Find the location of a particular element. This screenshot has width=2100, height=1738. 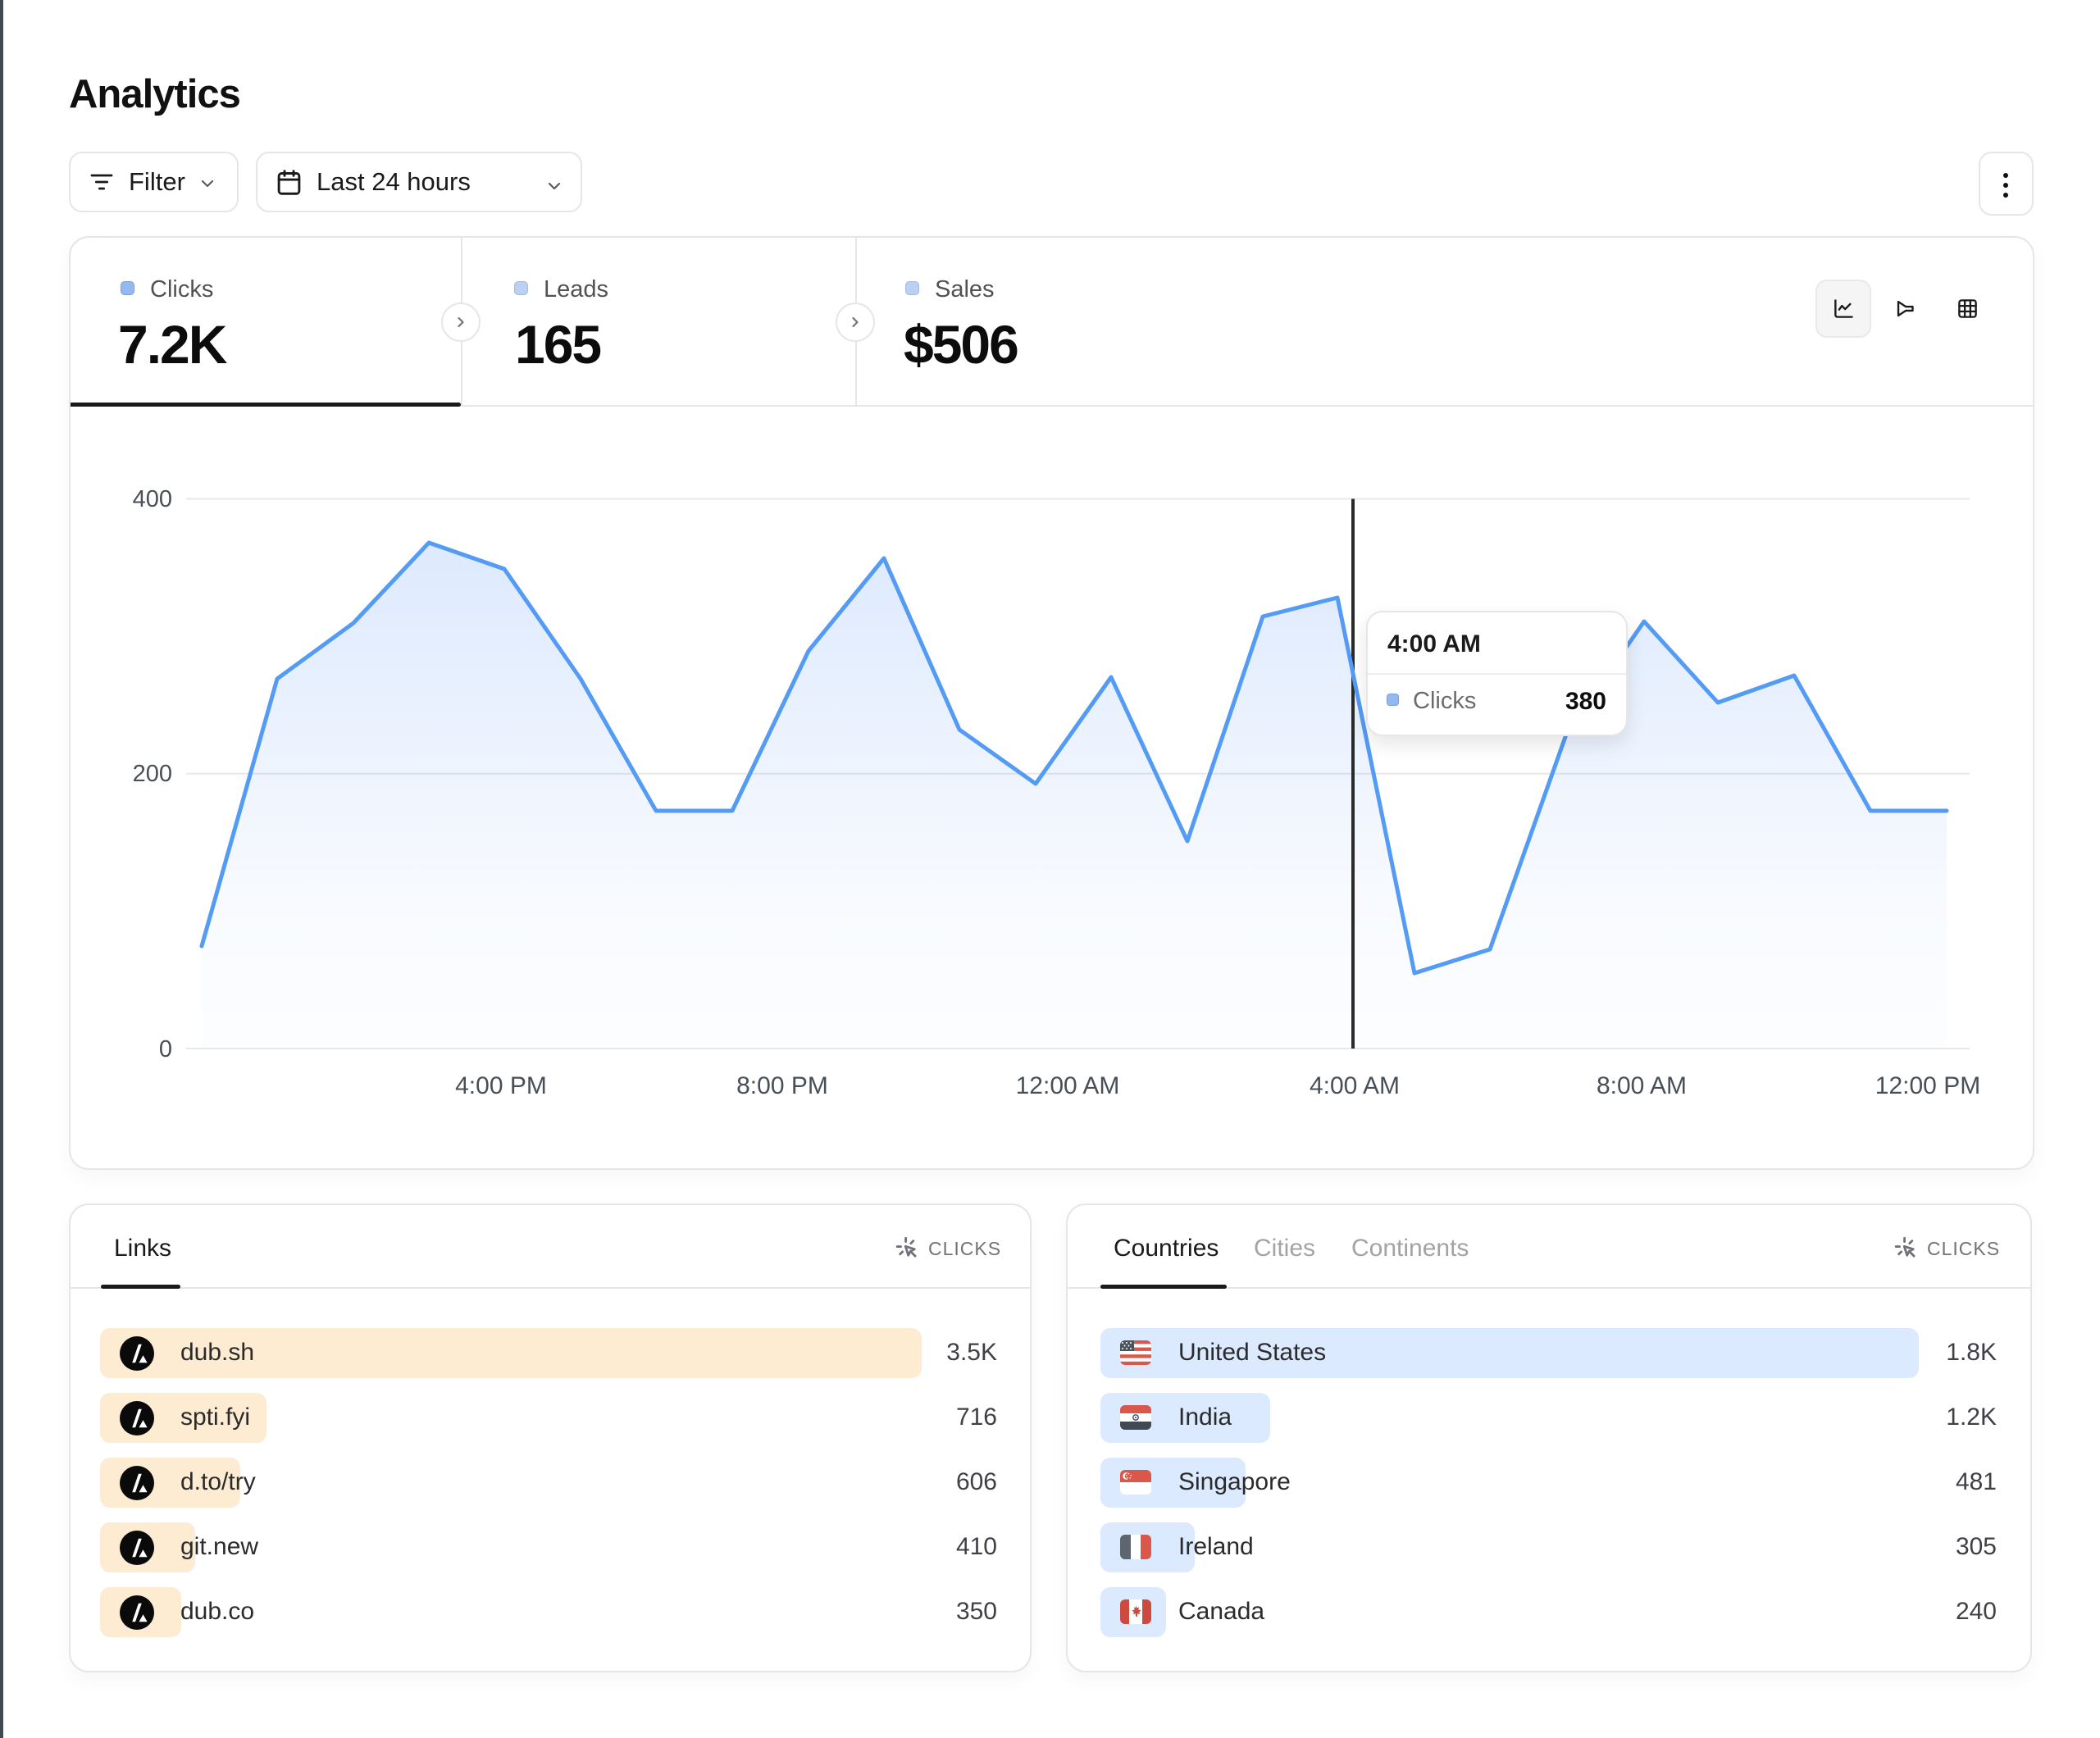

svg-text: 0 is located at coordinates (165, 1049).